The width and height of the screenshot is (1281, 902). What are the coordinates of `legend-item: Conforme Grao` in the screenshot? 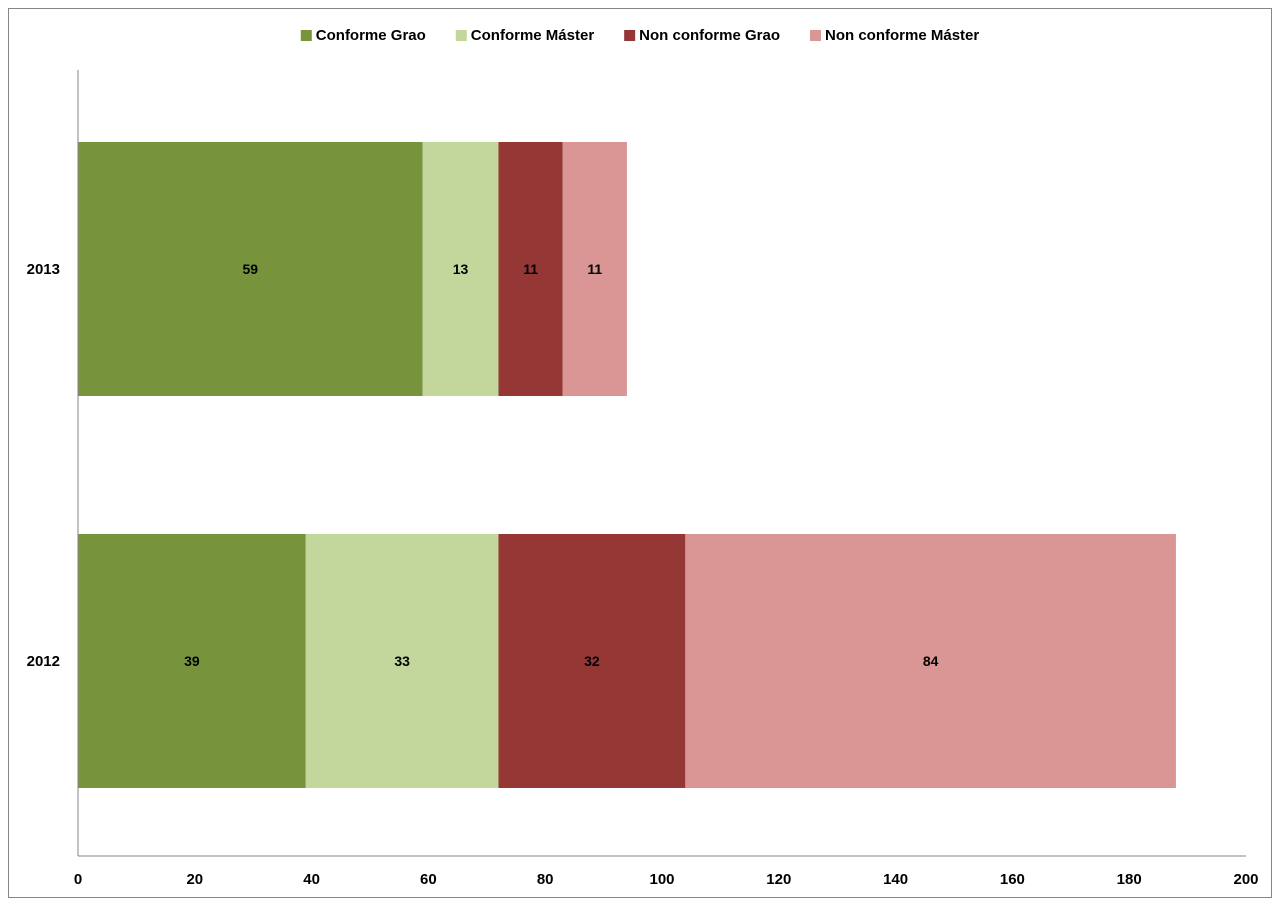 It's located at (363, 35).